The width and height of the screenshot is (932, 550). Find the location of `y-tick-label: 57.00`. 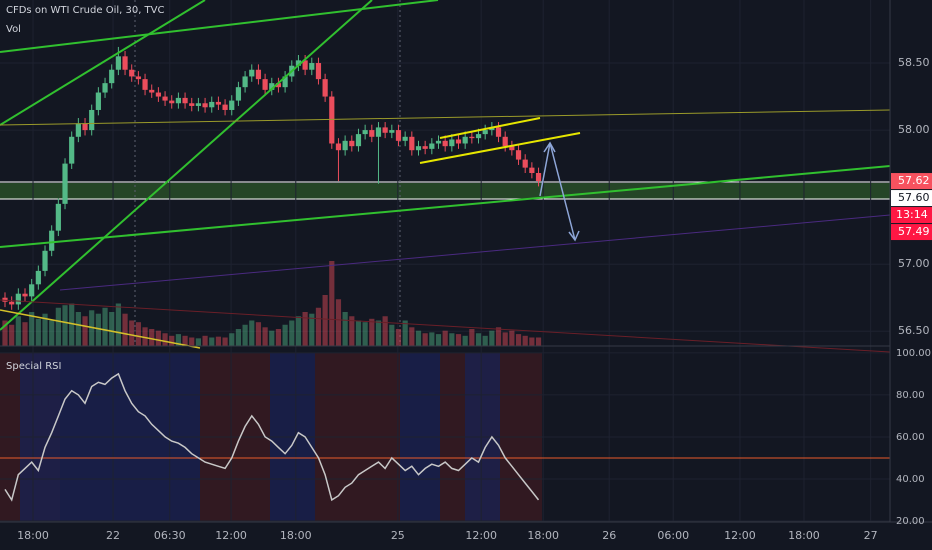

y-tick-label: 57.00 is located at coordinates (914, 263).